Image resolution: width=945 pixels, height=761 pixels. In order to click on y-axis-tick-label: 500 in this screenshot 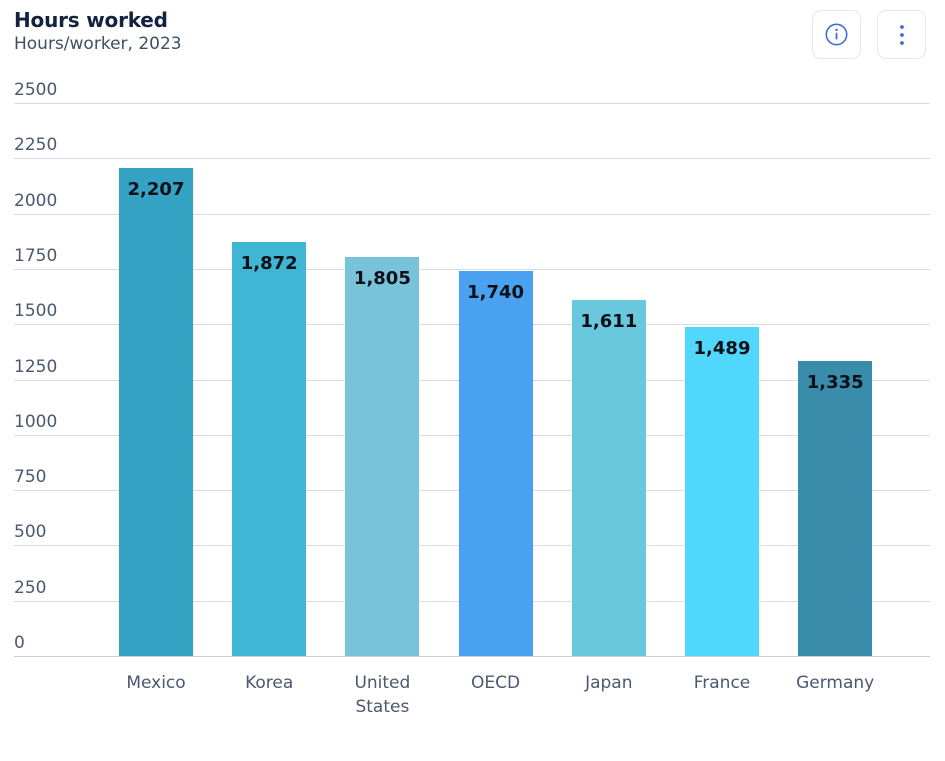, I will do `click(30, 532)`.